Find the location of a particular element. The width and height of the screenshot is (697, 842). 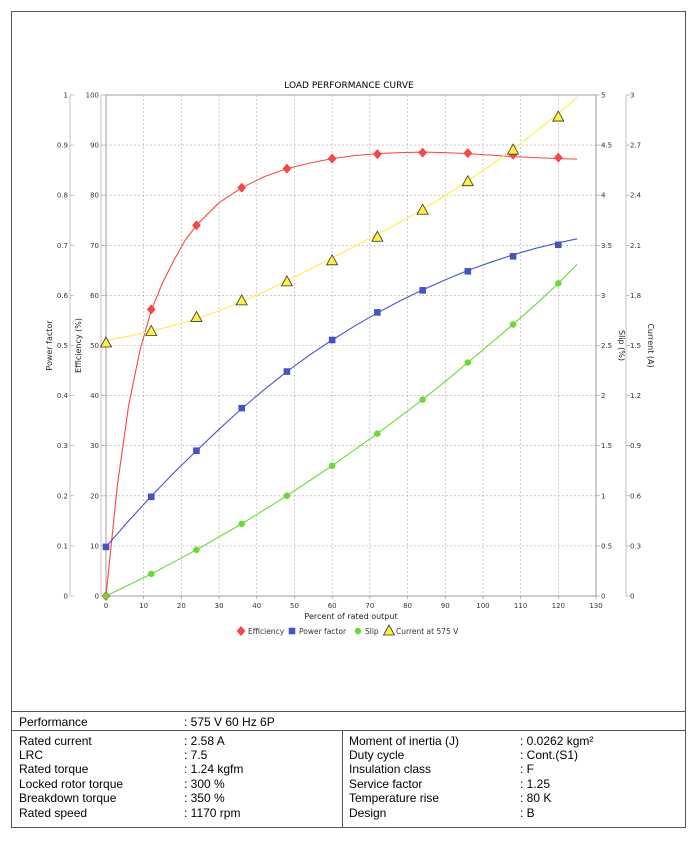

spec-label: Rated speed is located at coordinates (53, 813).